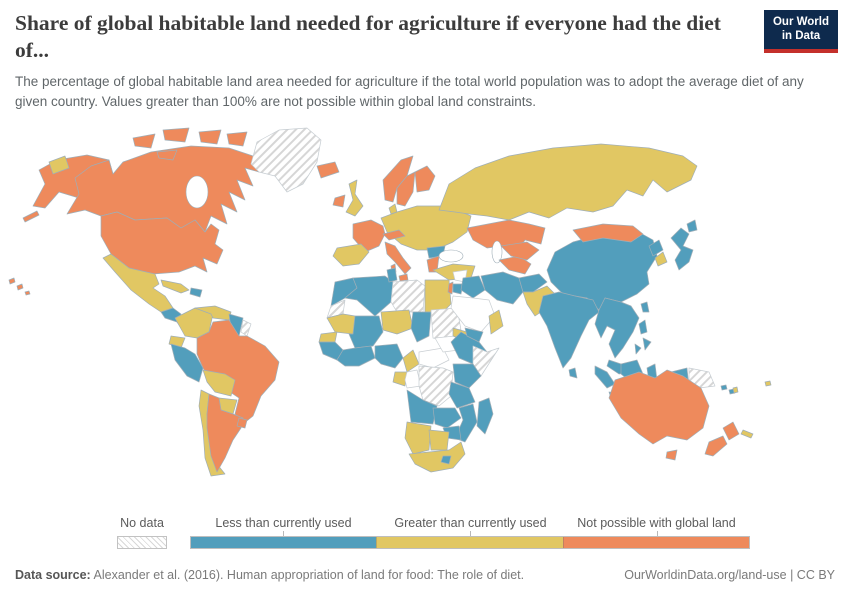  I want to click on country-mongolia, so click(608, 233).